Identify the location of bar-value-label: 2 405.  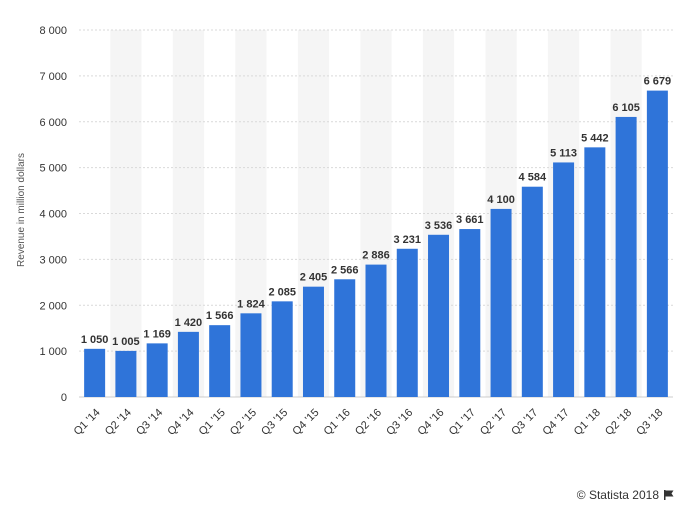
(314, 278).